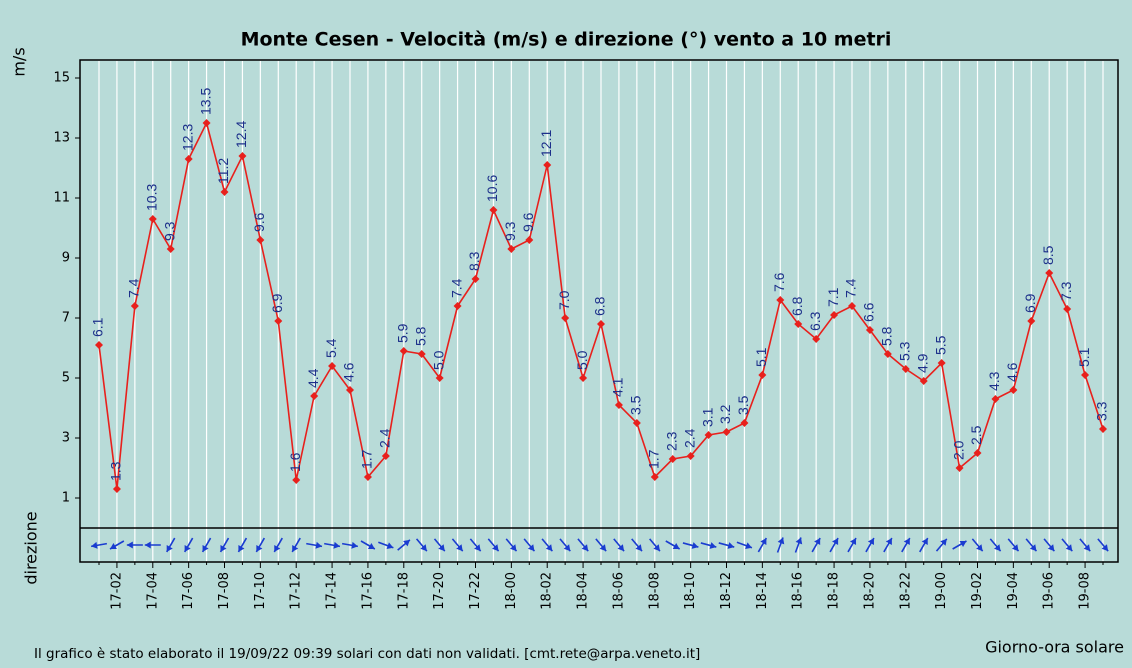 Image resolution: width=1132 pixels, height=668 pixels. I want to click on x-tick-label: 17-08, so click(224, 591).